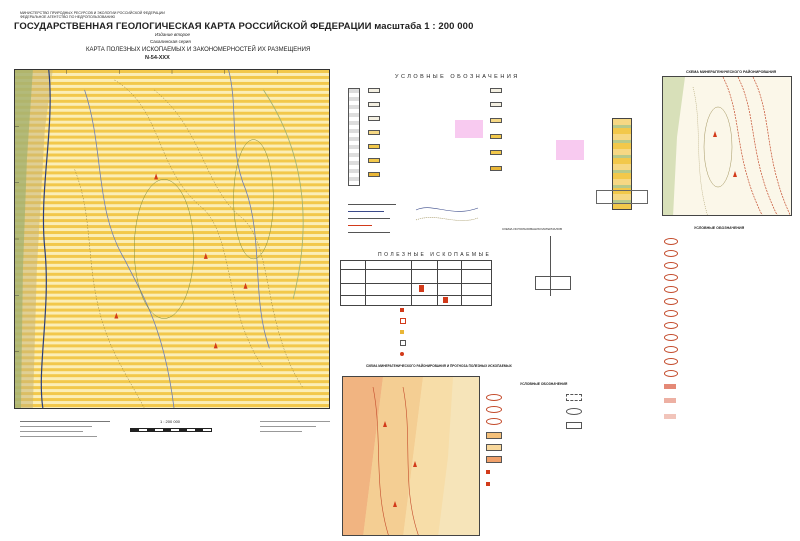 This screenshot has height=541, width=800. What do you see at coordinates (719, 228) in the screenshot?
I see `right-legend-title: УСЛОВНЫЕ ОБОЗНАЧЕНИЯ` at bounding box center [719, 228].